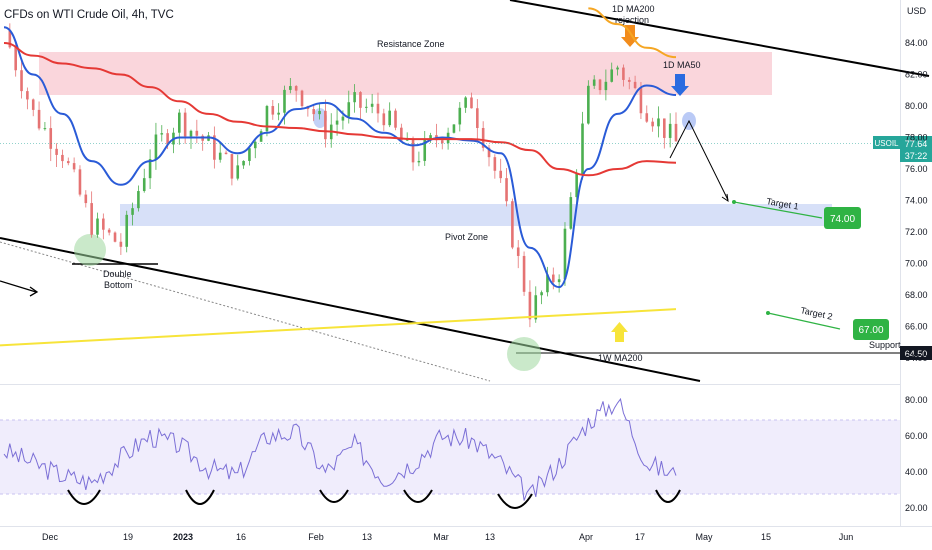 The image size is (932, 550). I want to click on support-label: Support, so click(885, 345).